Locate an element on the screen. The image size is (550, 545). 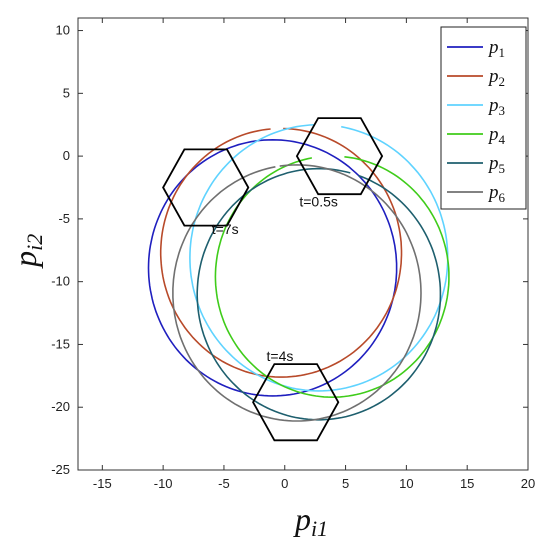
legend-label: p4 is located at coordinates (496, 135).